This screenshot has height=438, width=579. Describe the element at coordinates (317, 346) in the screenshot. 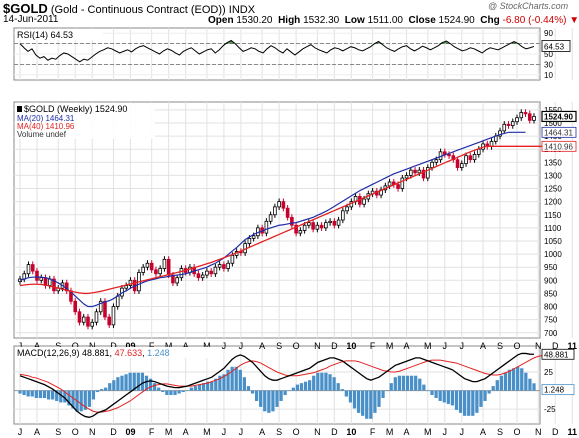

I see `price-xtick-label: N` at that location.